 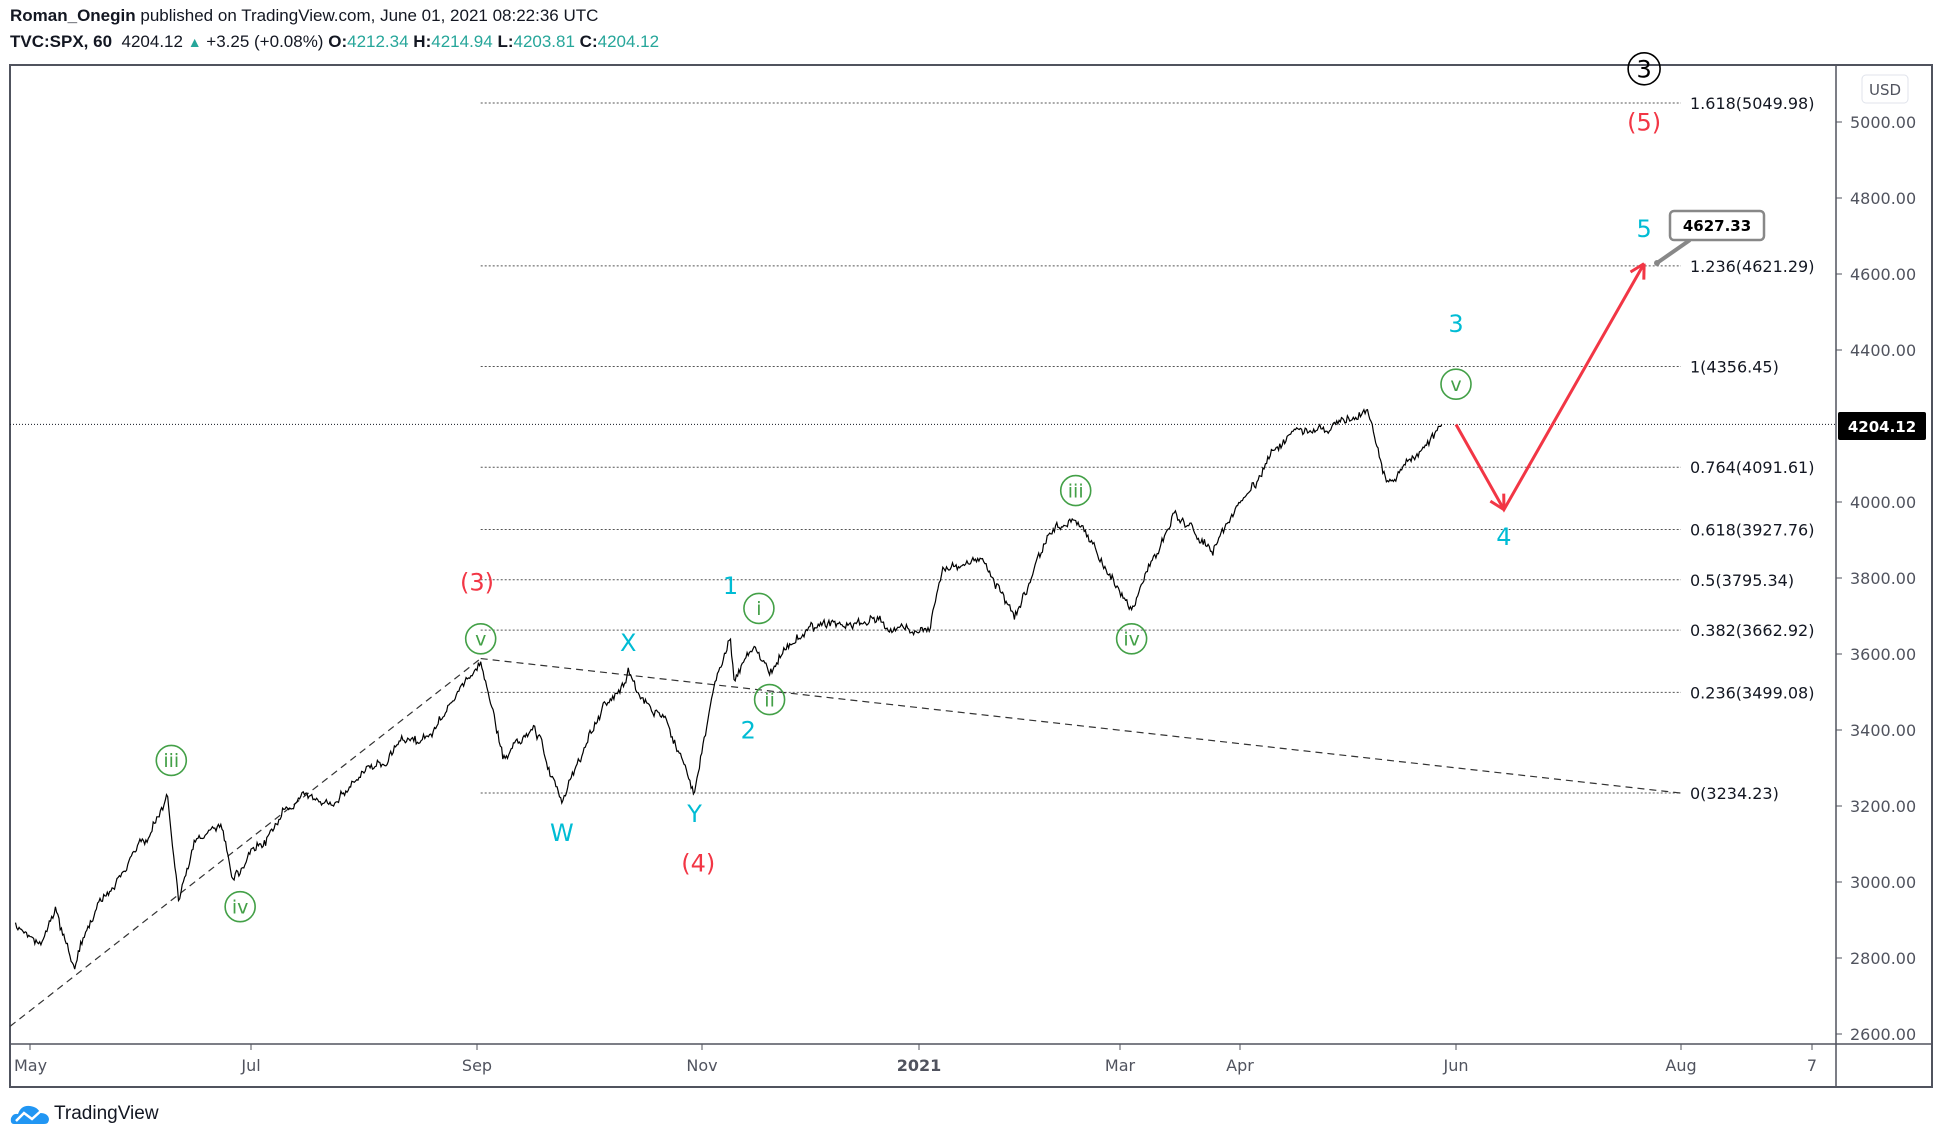 I want to click on time-tick-label: Nov, so click(x=701, y=1065).